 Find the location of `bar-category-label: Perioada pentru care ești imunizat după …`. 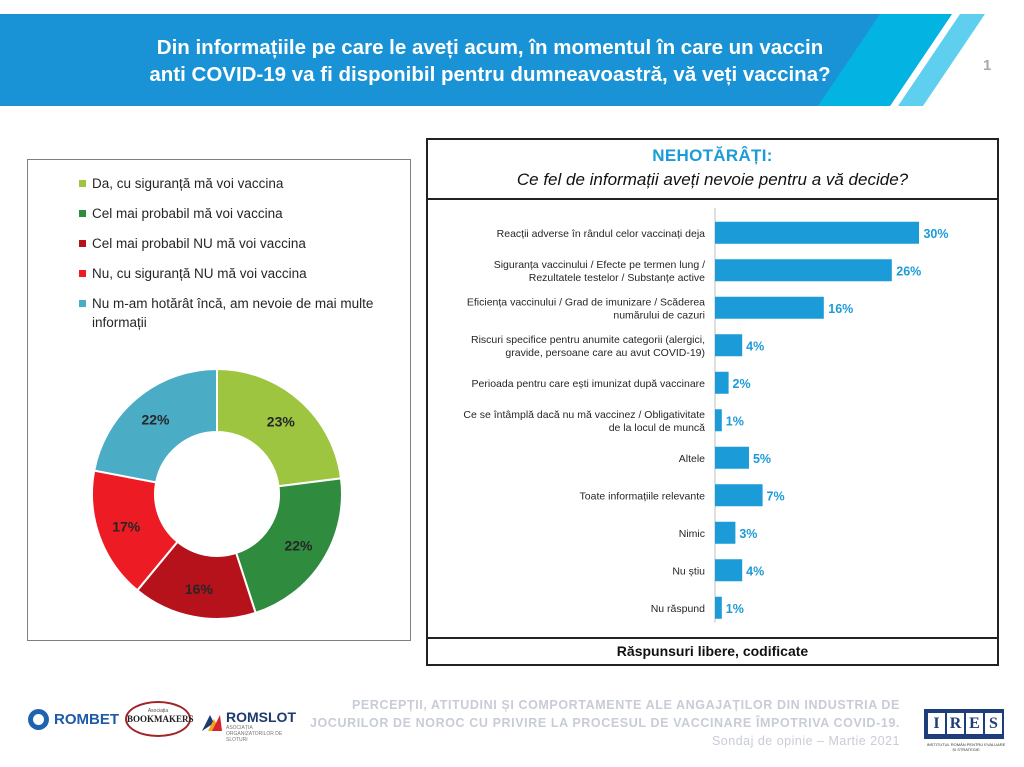

bar-category-label: Perioada pentru care ești imunizat după … is located at coordinates (589, 384).